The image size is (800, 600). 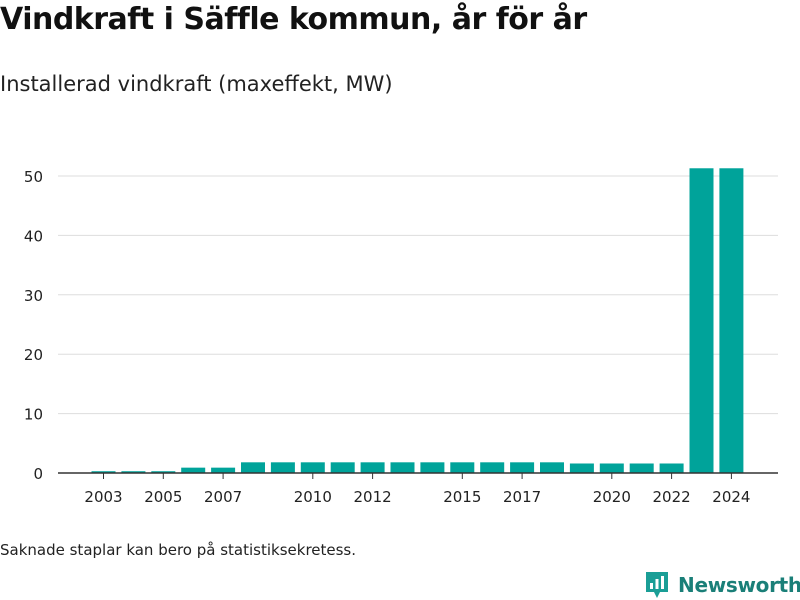 I want to click on y-axis-labels: 0 10 20 30 40 50, so click(x=33, y=325).